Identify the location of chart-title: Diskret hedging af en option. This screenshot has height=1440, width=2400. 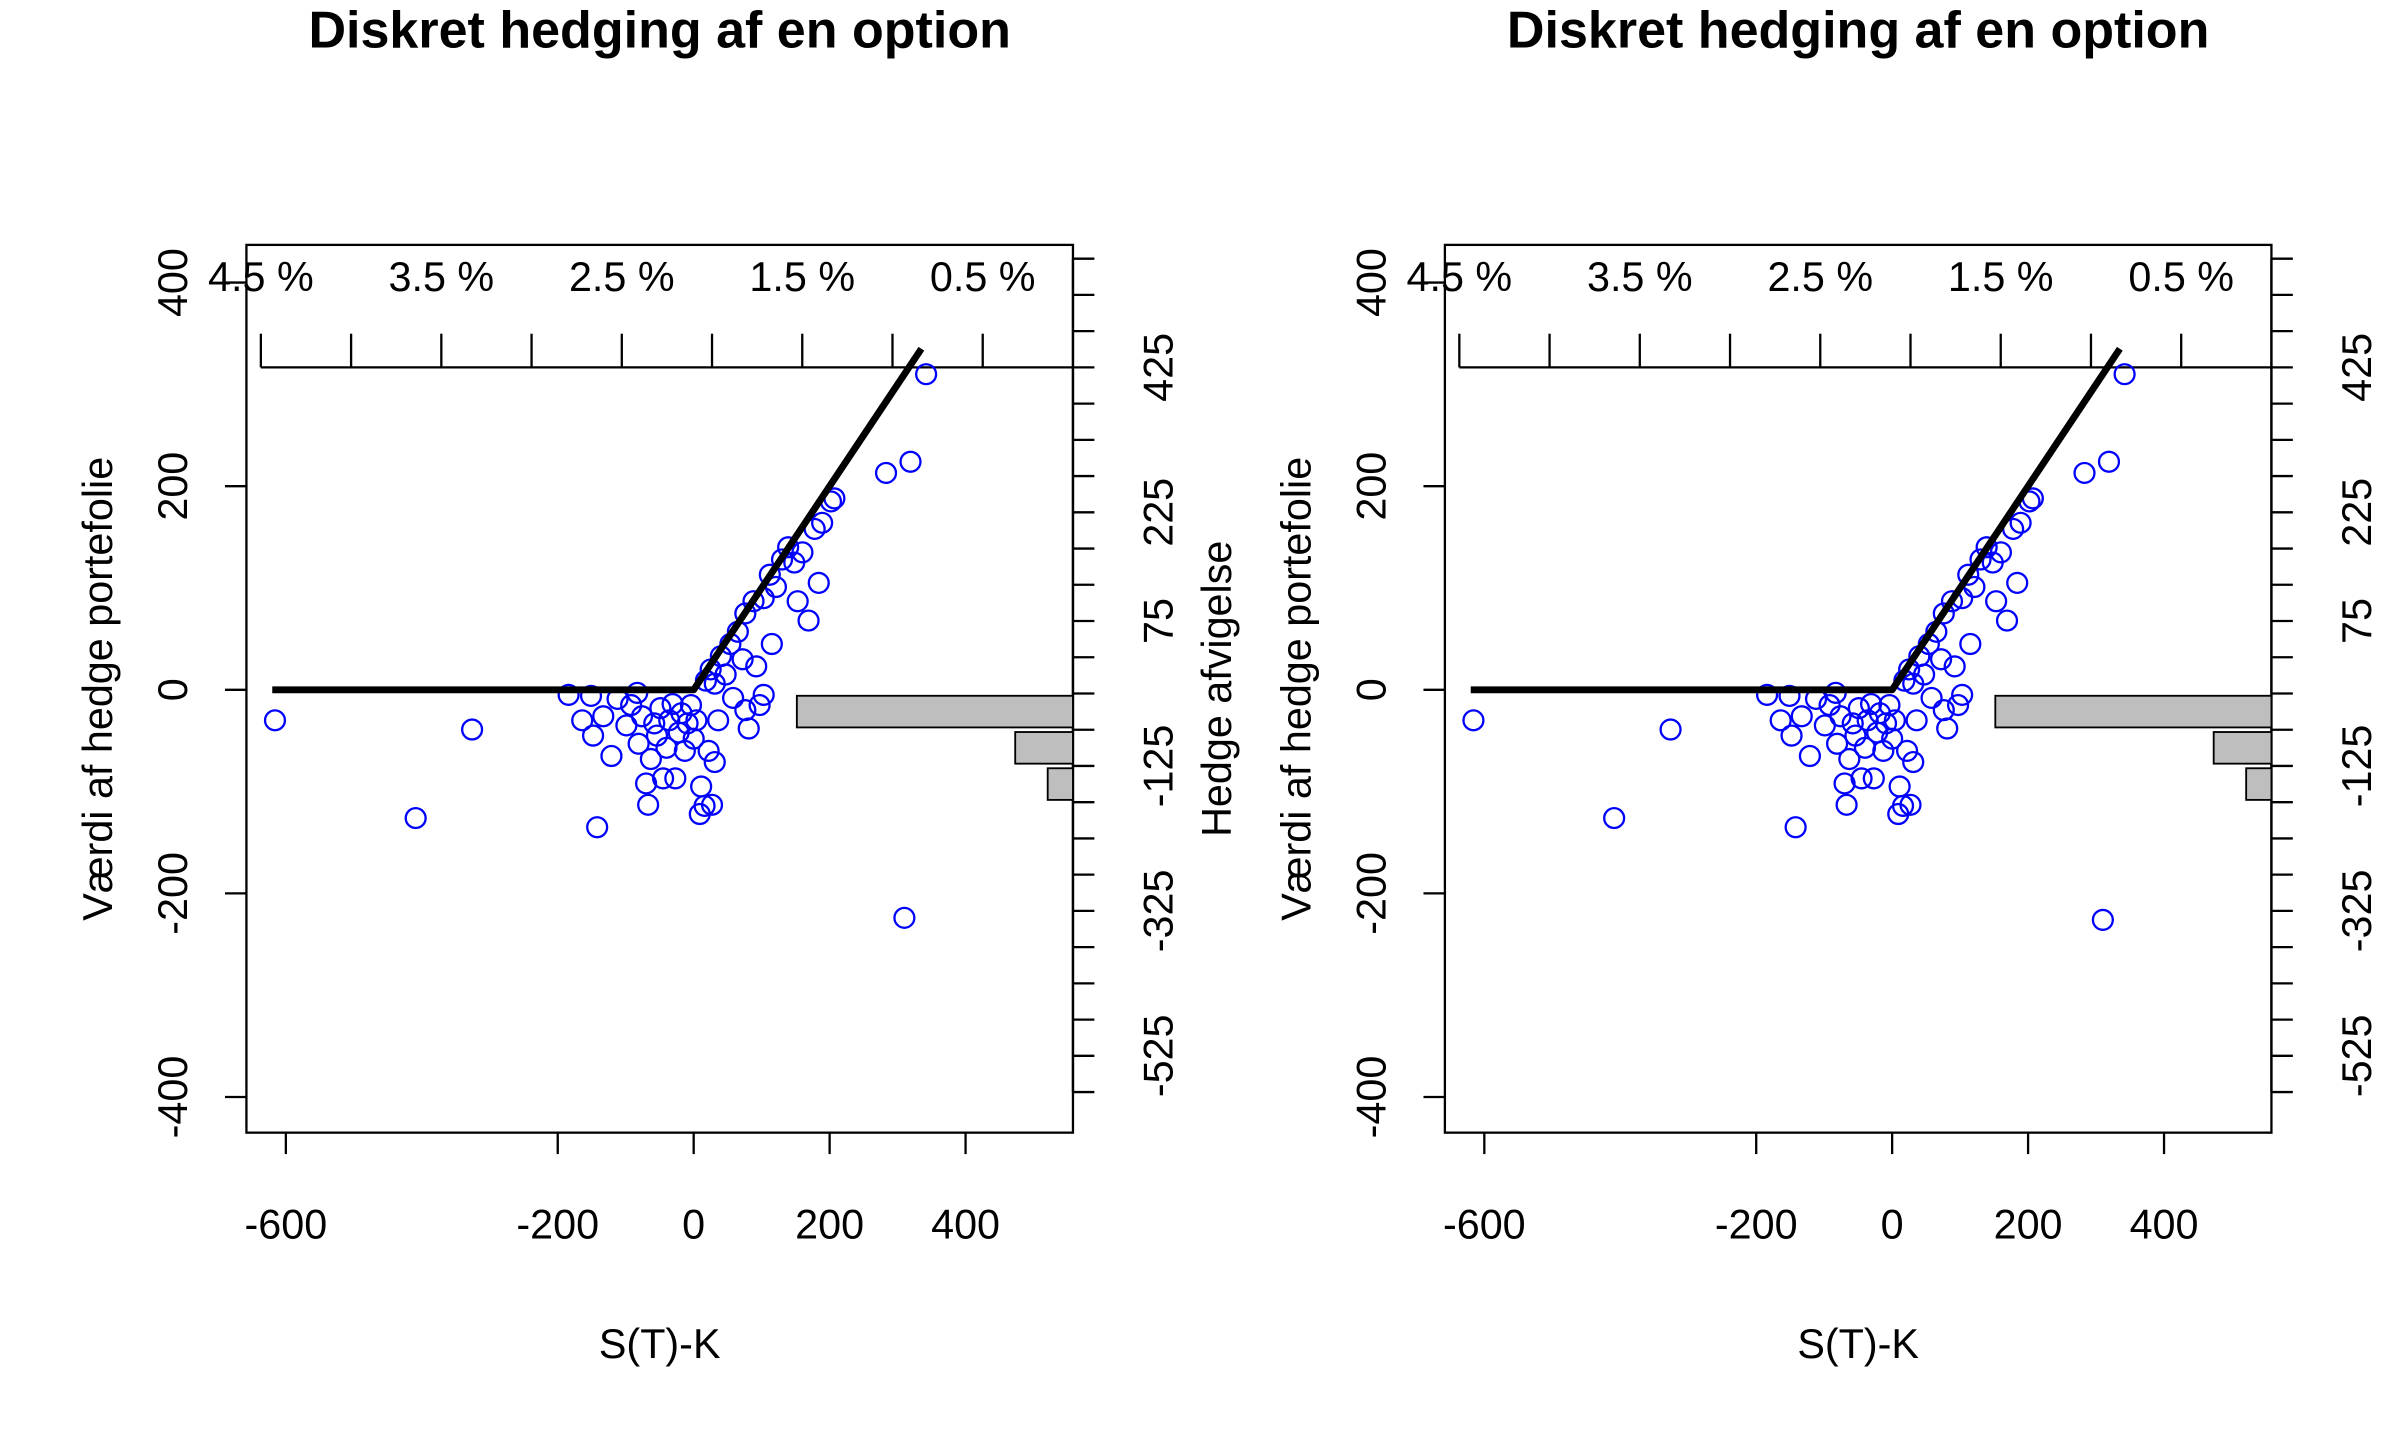
(659, 30).